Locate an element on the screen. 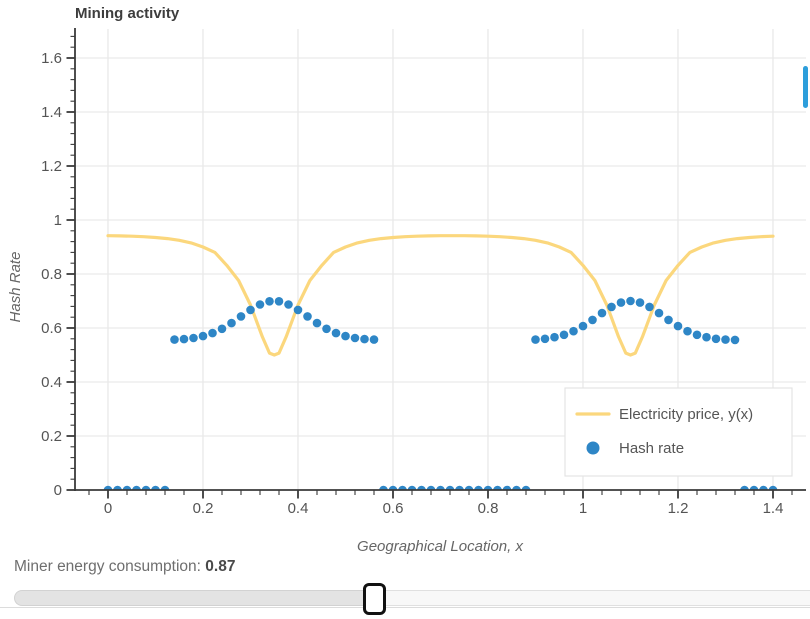  y-tick-label: 0.6 is located at coordinates (51, 328).